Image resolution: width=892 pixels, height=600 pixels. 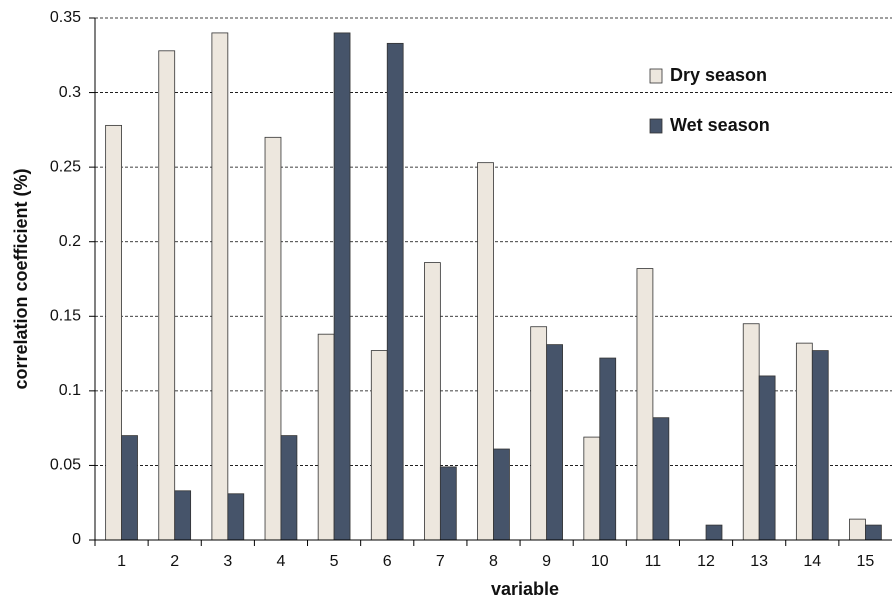 I want to click on y-tick-label: 0.35, so click(x=65, y=17).